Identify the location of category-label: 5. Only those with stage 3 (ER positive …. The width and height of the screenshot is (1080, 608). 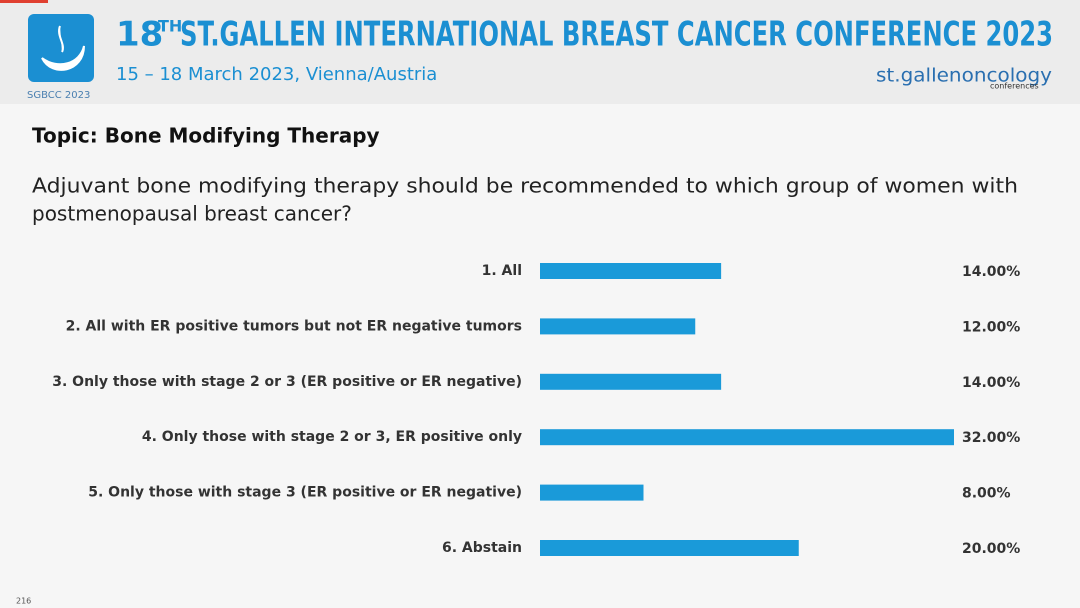
(305, 493).